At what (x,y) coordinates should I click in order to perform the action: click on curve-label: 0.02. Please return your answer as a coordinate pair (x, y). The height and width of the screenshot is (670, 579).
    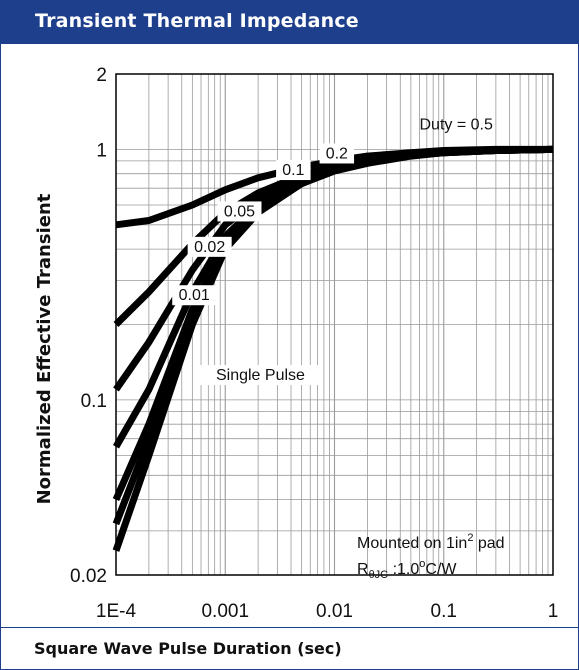
    Looking at the image, I should click on (209, 247).